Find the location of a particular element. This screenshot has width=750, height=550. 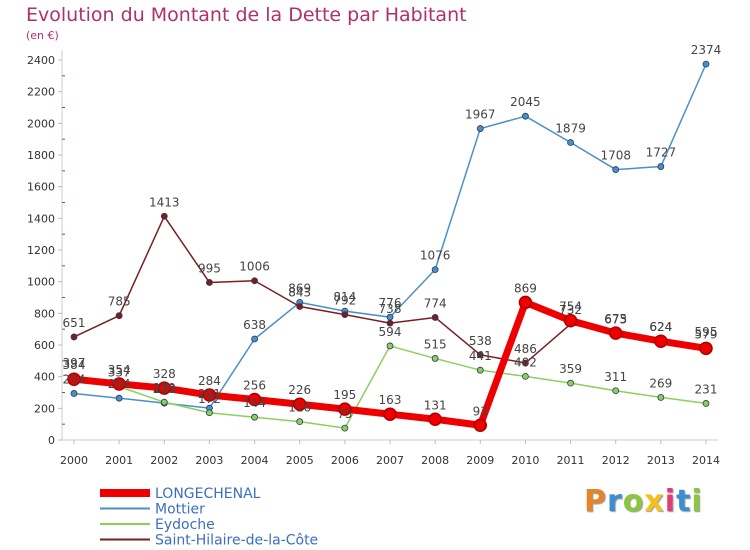

data-label-eydoche: 311 is located at coordinates (615, 377).